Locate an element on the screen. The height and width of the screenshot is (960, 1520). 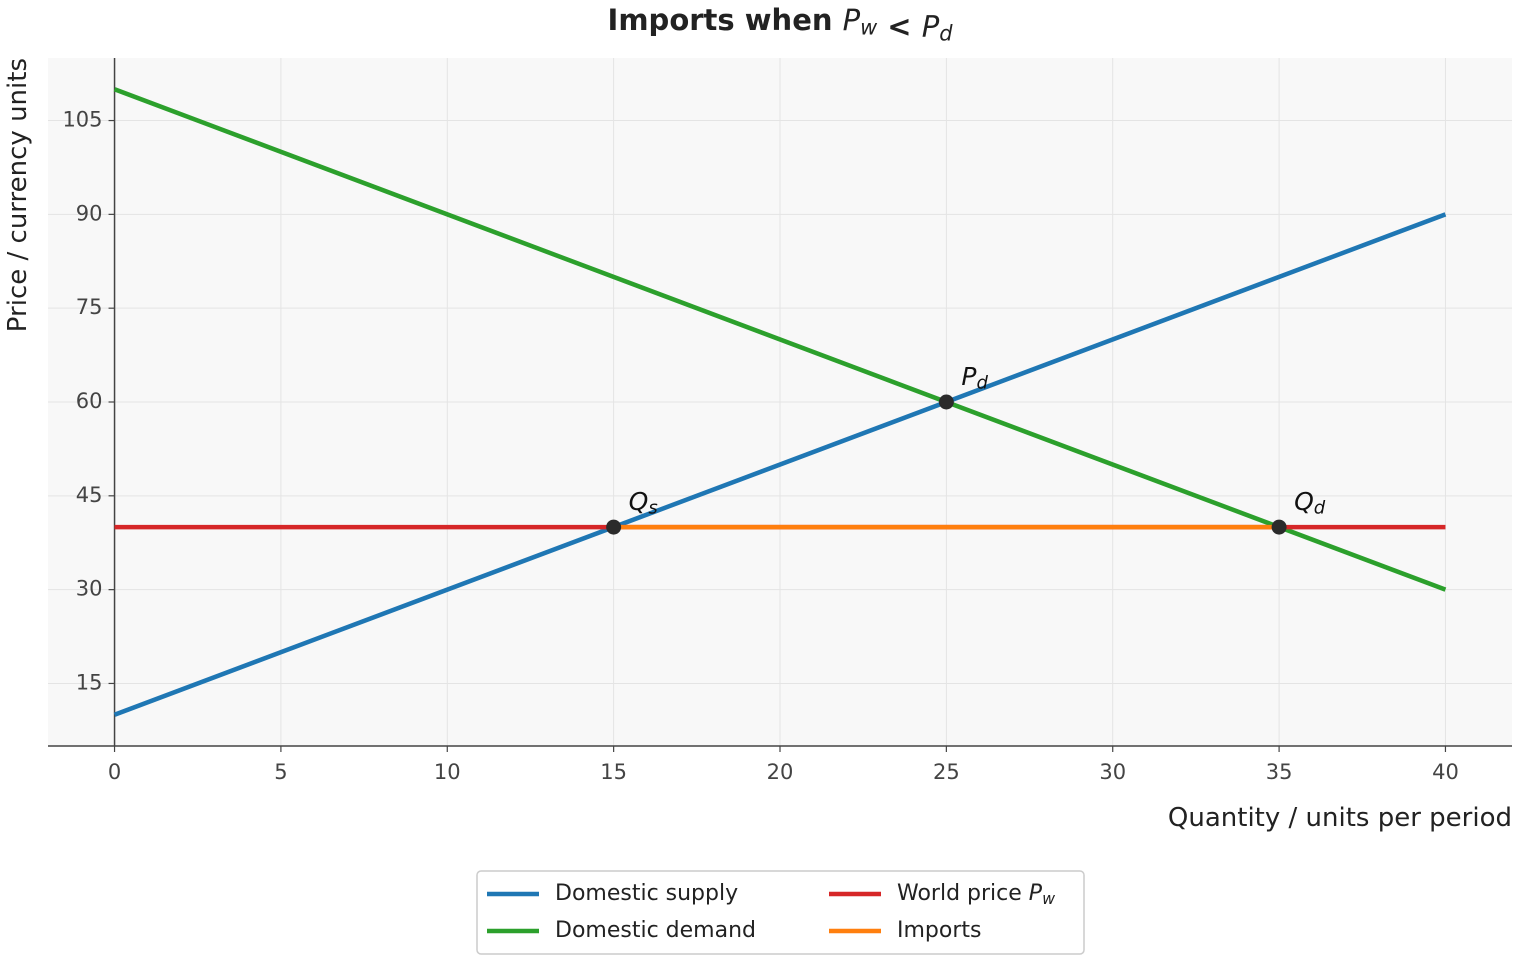
legend-label: Imports is located at coordinates (939, 930).